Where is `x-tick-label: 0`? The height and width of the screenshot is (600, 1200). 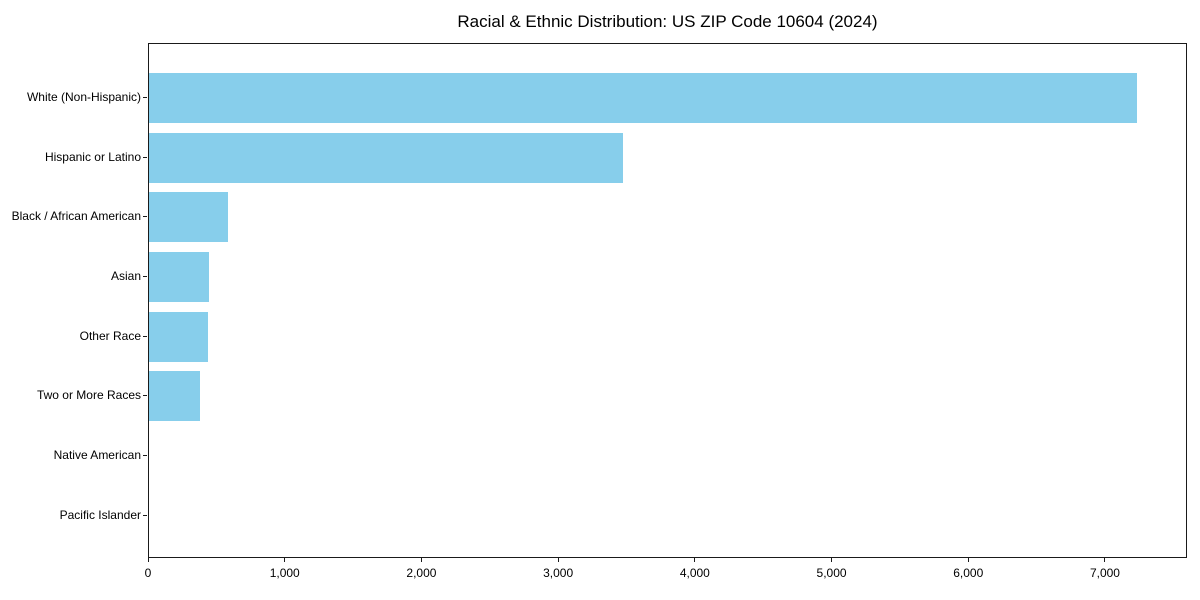 x-tick-label: 0 is located at coordinates (148, 573).